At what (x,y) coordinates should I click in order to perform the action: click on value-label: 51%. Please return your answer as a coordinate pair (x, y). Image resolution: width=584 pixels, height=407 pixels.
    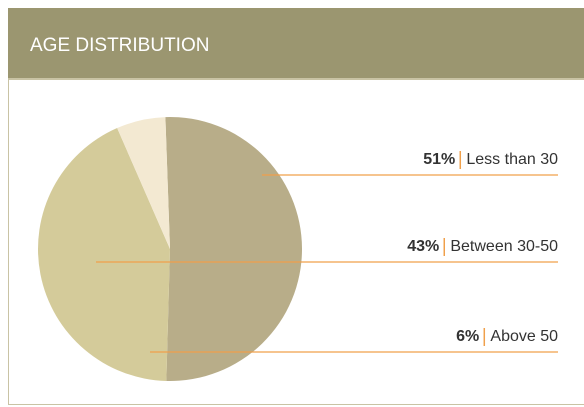
    Looking at the image, I should click on (439, 159).